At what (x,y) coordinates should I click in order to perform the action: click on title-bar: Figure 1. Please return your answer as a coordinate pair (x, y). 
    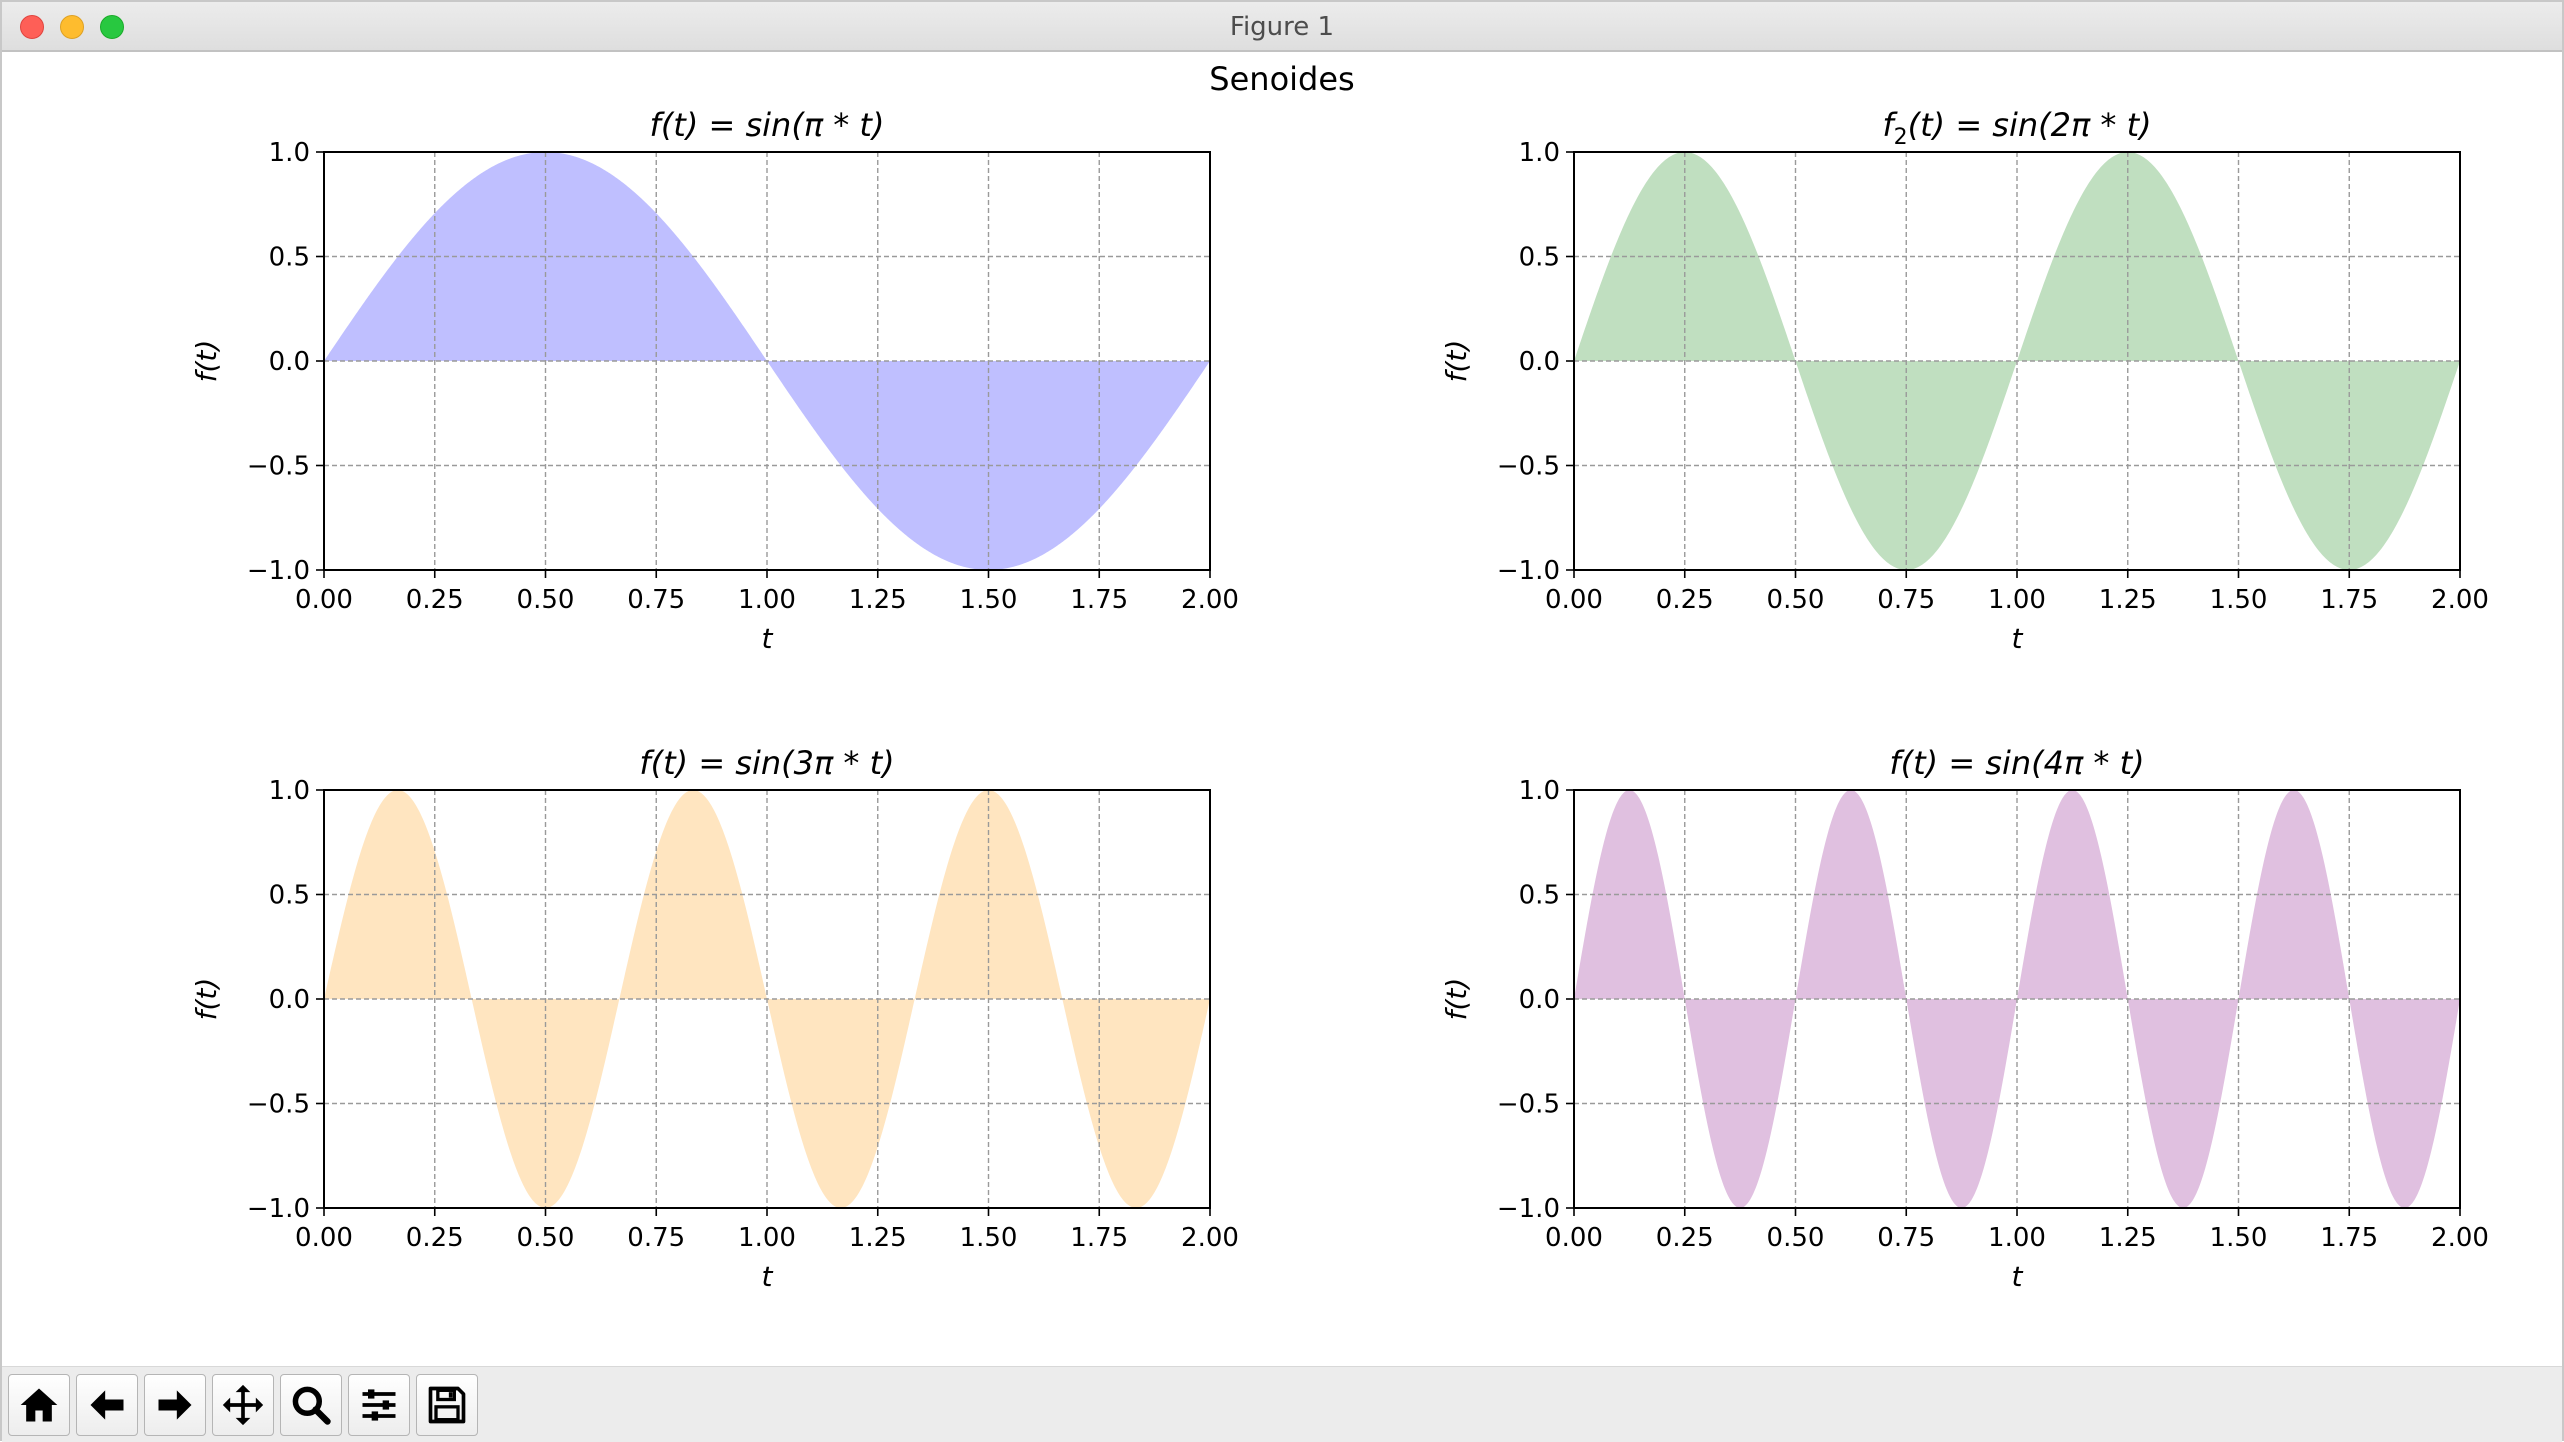
    Looking at the image, I should click on (1282, 27).